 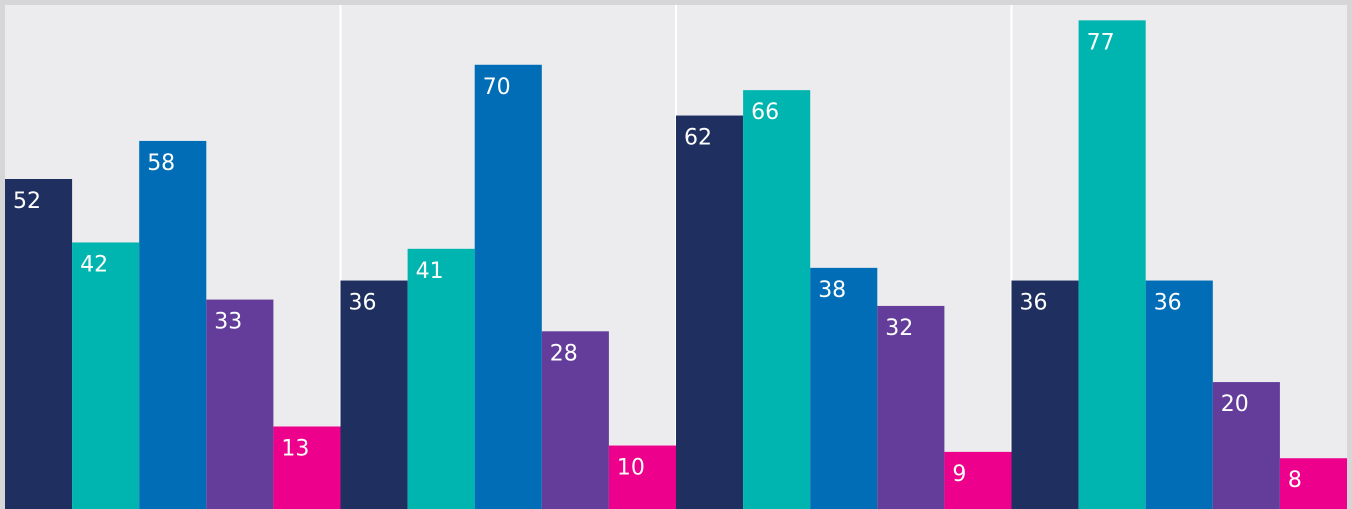 What do you see at coordinates (1101, 42) in the screenshot?
I see `bar-value-label: 77` at bounding box center [1101, 42].